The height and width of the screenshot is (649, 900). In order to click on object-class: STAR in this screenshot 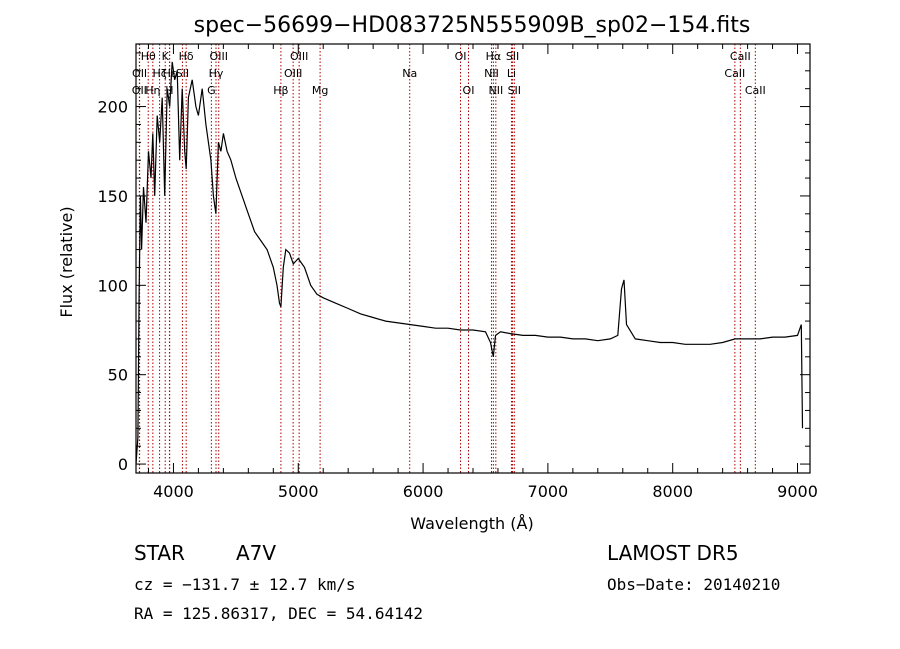, I will do `click(159, 553)`.